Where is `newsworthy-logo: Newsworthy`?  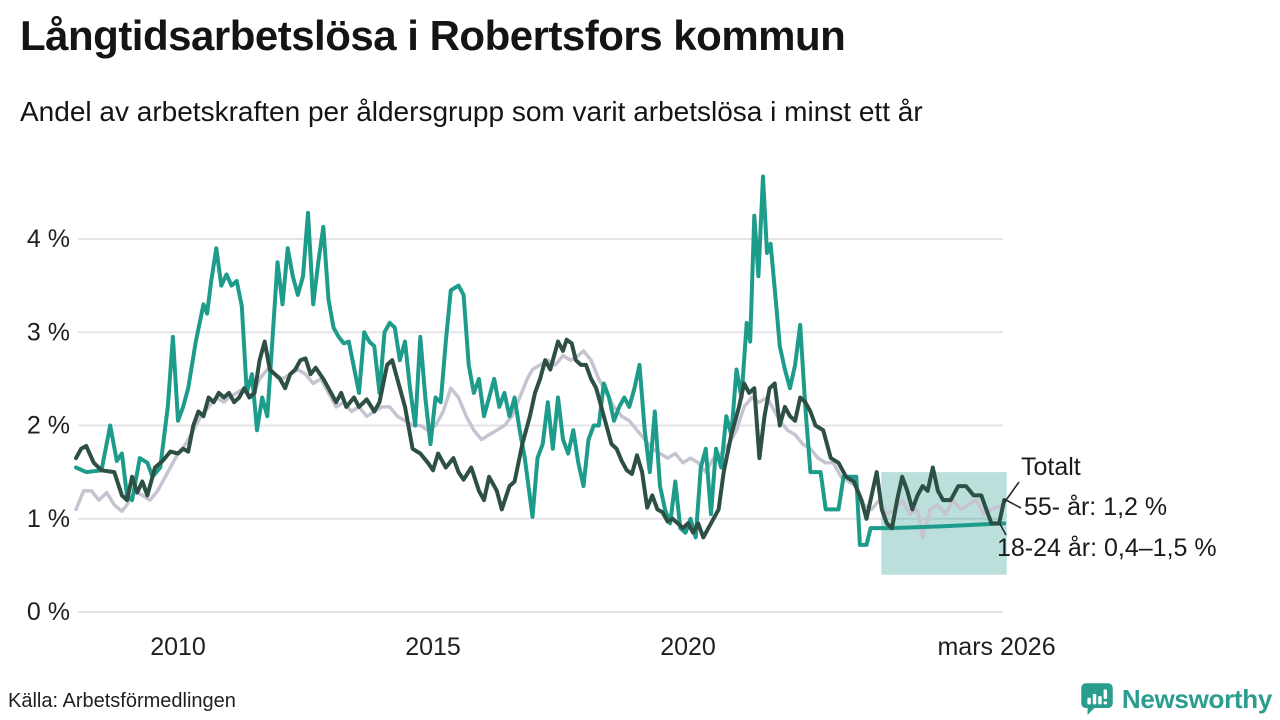
newsworthy-logo: Newsworthy is located at coordinates (1175, 699).